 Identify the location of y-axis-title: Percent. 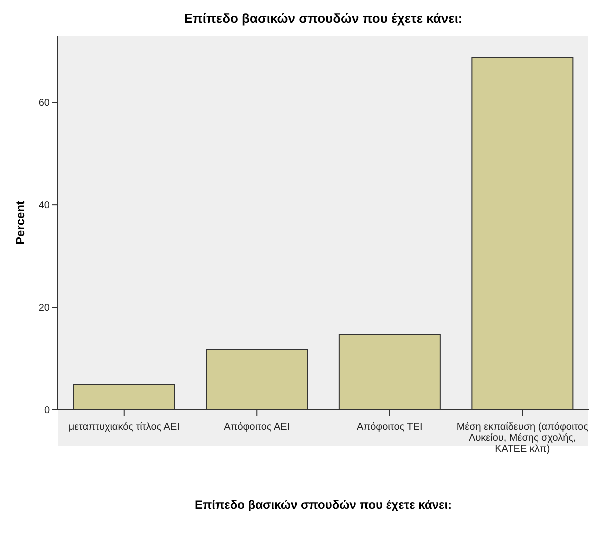
(20, 223).